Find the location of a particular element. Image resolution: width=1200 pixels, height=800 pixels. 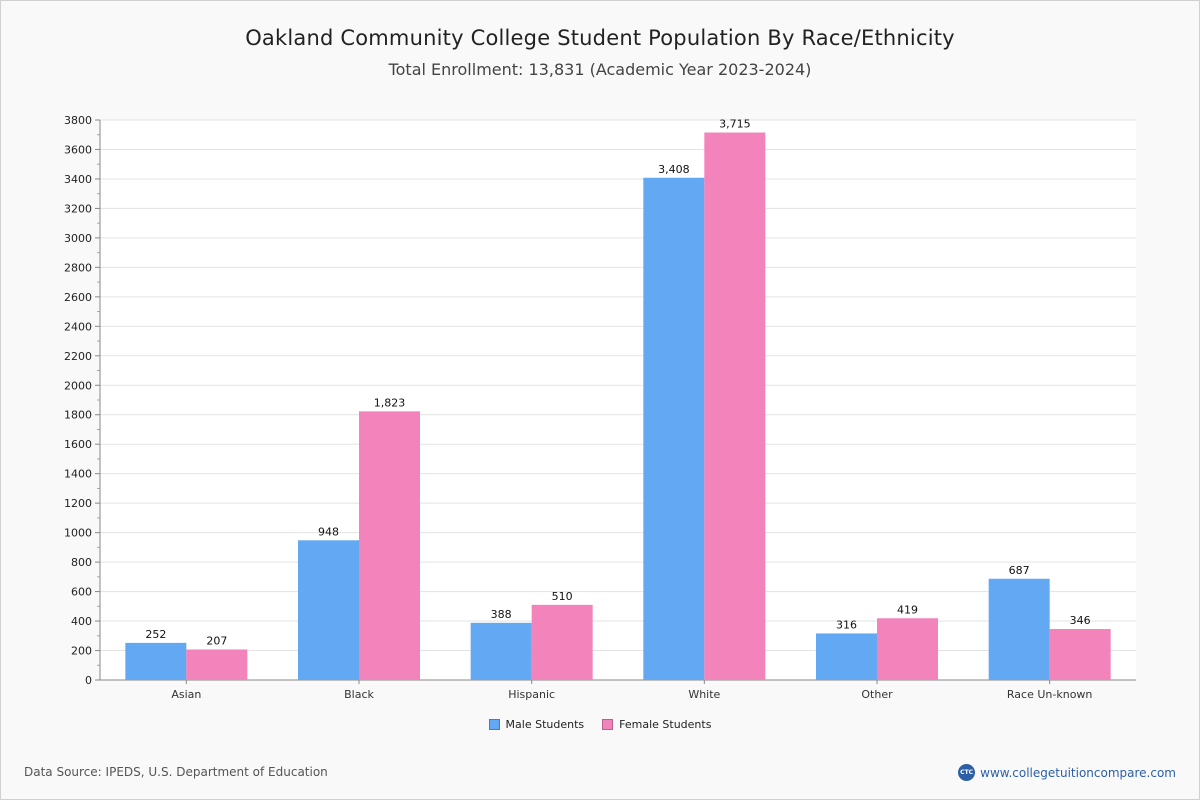

y-tick-label: 3800 is located at coordinates (78, 120).